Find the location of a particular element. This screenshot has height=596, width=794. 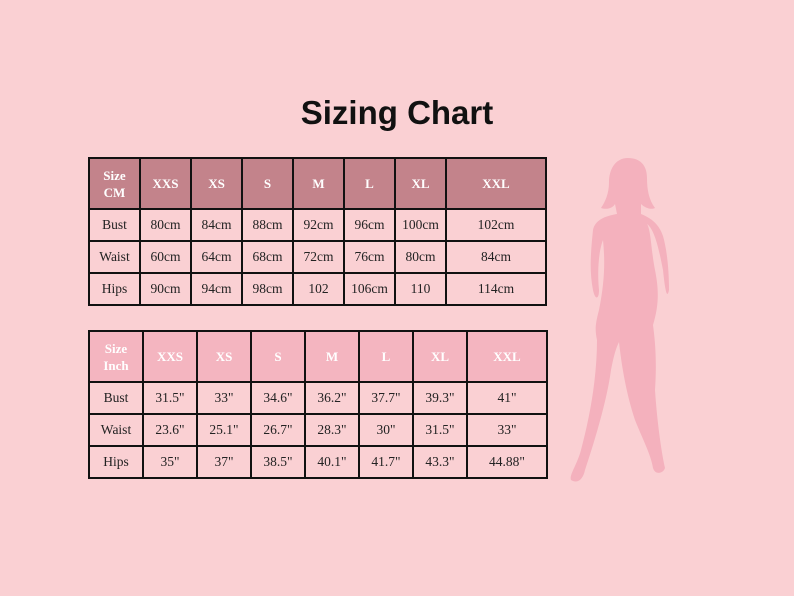

measurement: 106cm is located at coordinates (369, 289).